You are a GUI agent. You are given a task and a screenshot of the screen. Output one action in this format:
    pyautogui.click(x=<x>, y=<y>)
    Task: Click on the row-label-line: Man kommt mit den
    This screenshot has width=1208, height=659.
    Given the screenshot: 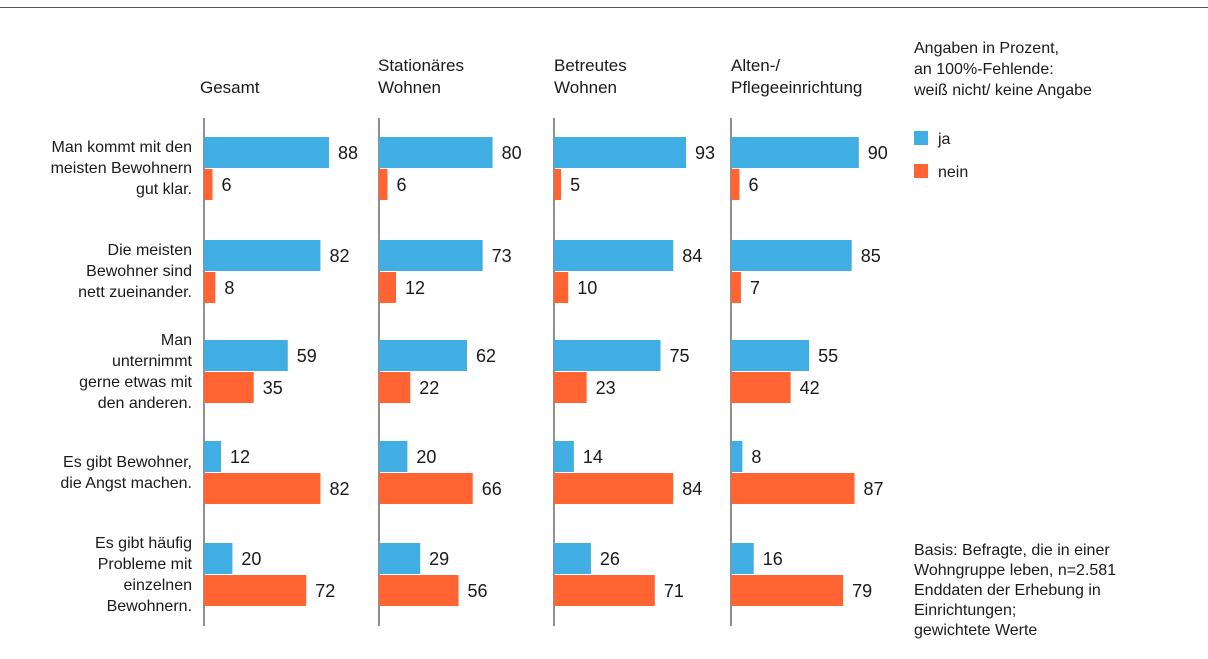 What is the action you would take?
    pyautogui.click(x=121, y=147)
    